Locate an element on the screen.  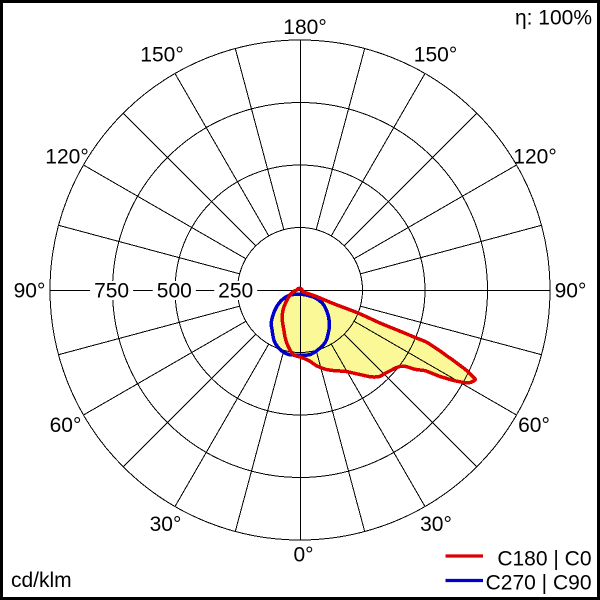
svg-text: 750 is located at coordinates (111, 291).